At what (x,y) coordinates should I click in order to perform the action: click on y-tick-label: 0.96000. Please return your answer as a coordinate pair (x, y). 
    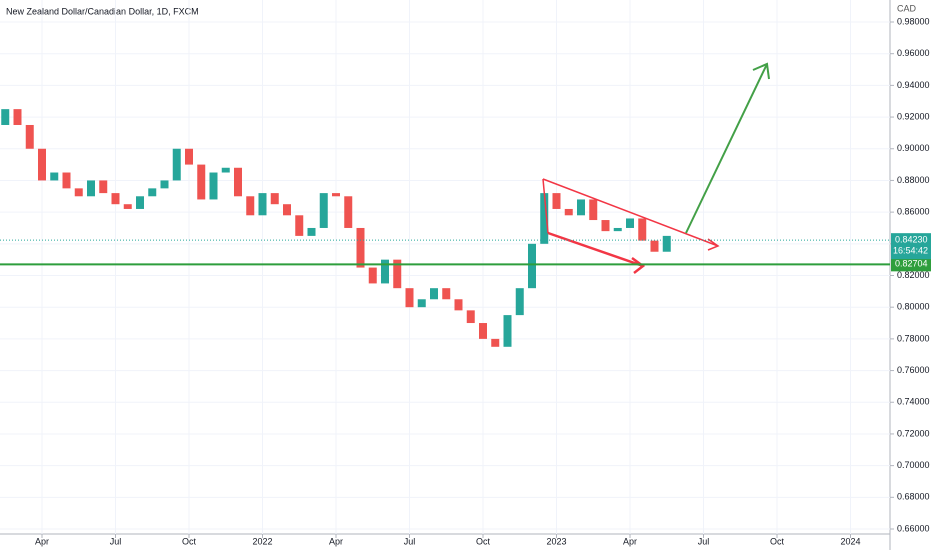
    Looking at the image, I should click on (913, 53).